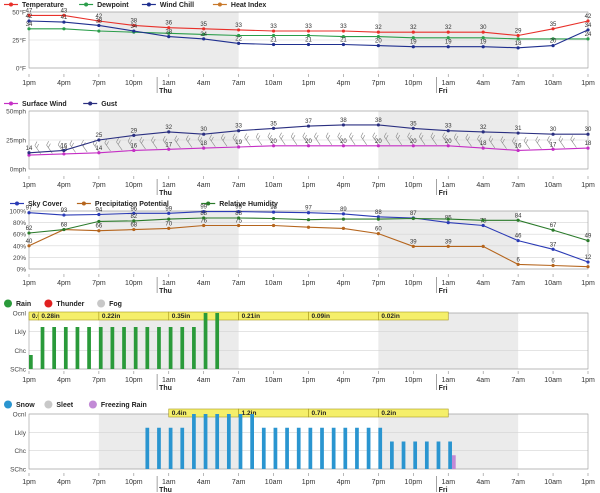  Describe the element at coordinates (100, 104) in the screenshot. I see `legend-item-gust: Gust` at that location.